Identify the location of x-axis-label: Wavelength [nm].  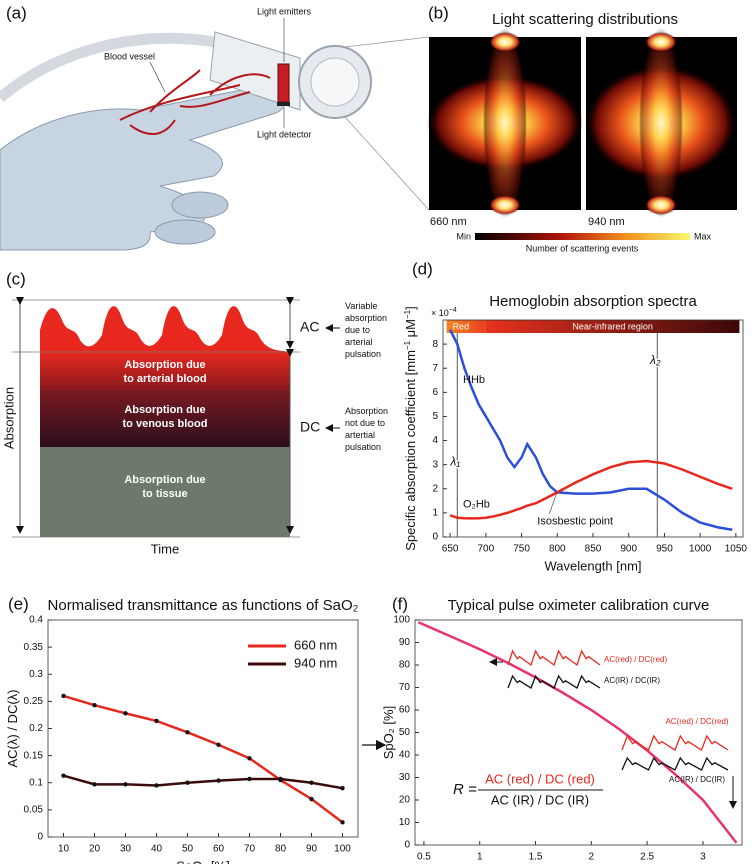
(592, 565).